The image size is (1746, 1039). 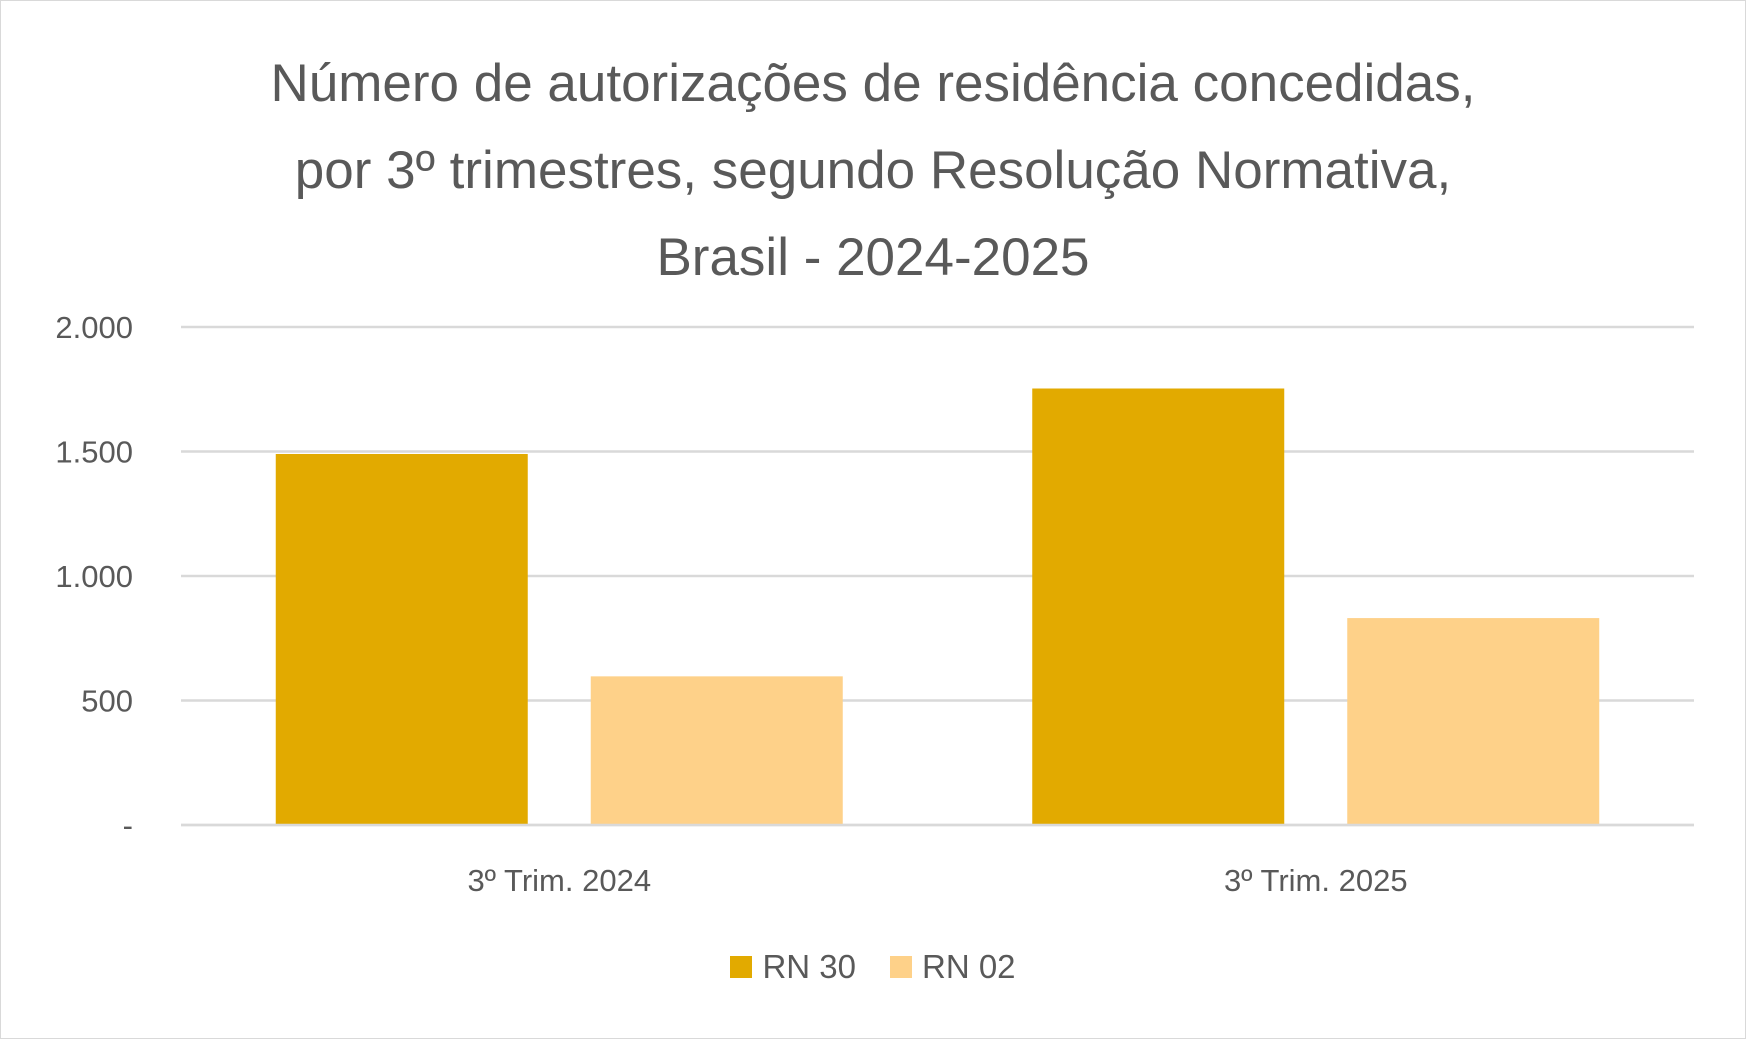 I want to click on legend-item-rn30: RN 30, so click(x=793, y=967).